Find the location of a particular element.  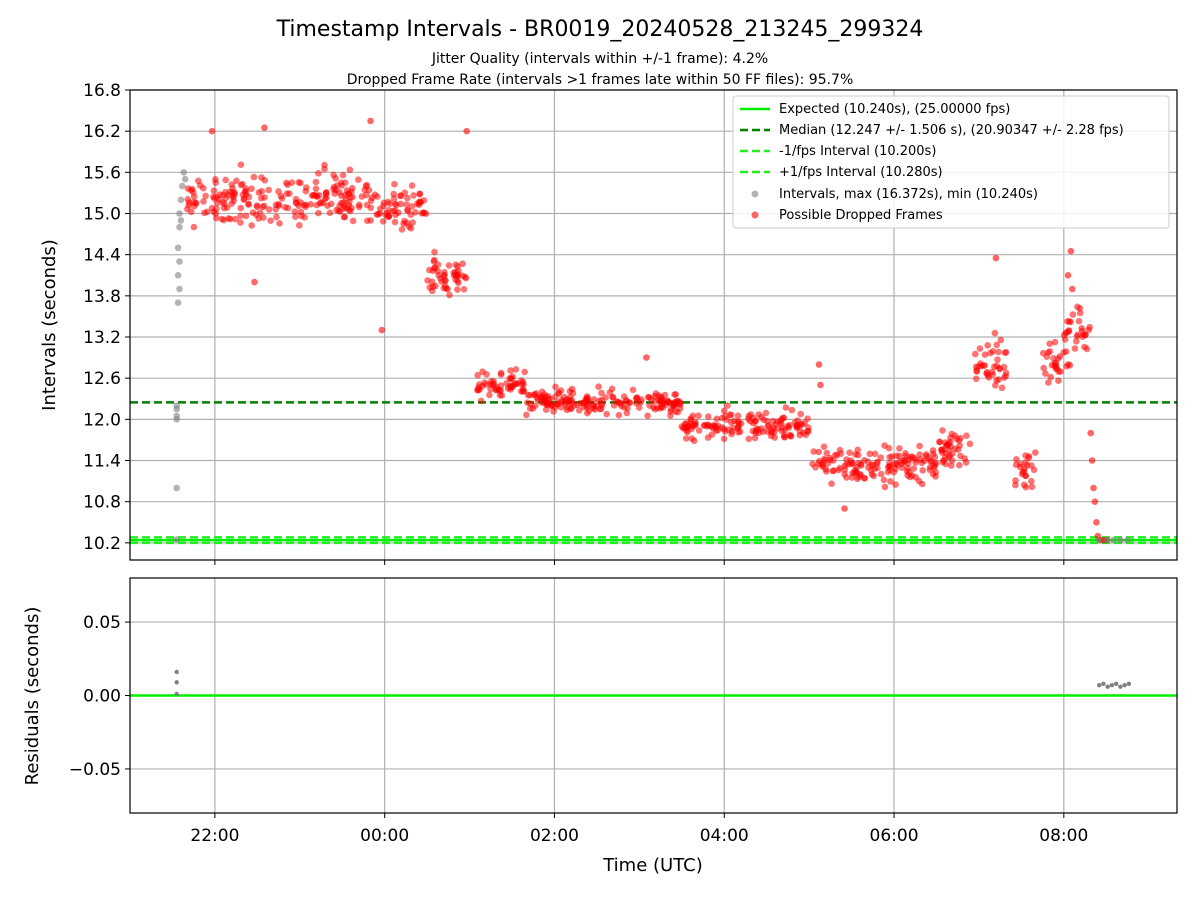

x-tick-label: 22:00 is located at coordinates (214, 836).